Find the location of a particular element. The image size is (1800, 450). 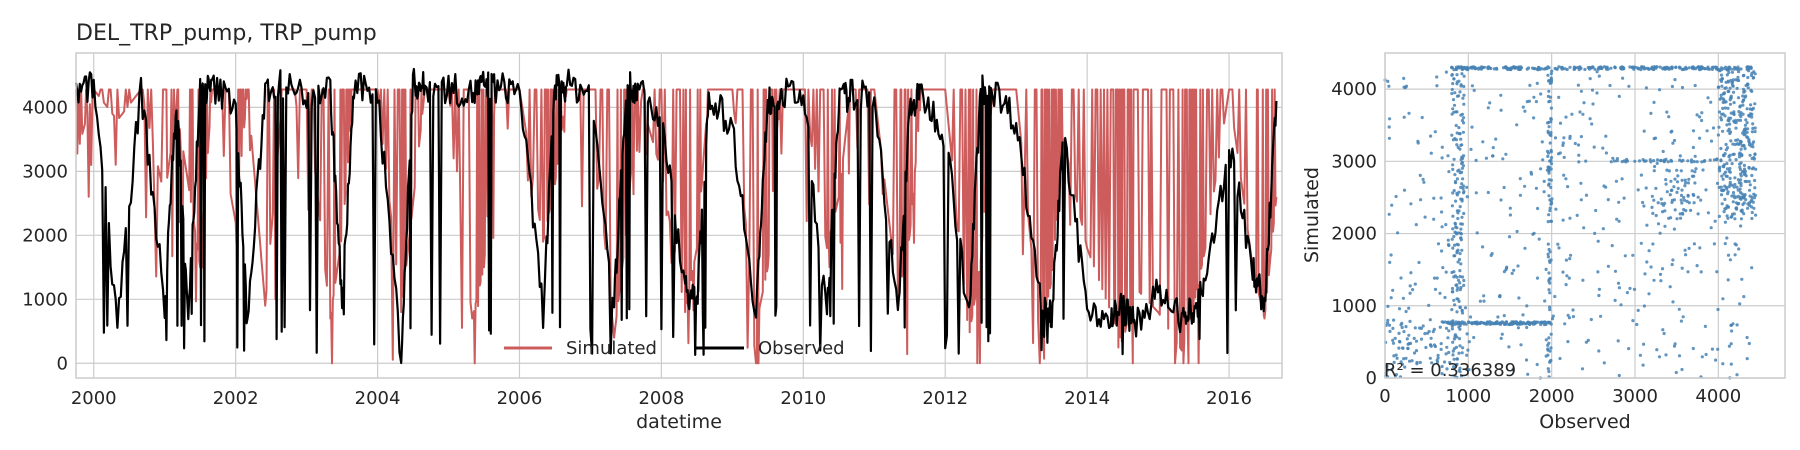

scatter-y-tick-label: 0 is located at coordinates (1371, 378).